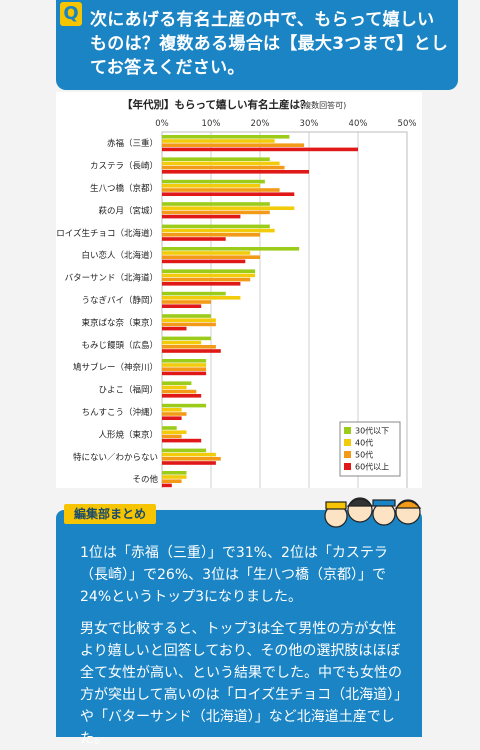 The image size is (480, 750). I want to click on mascots-illustration, so click(373, 512).